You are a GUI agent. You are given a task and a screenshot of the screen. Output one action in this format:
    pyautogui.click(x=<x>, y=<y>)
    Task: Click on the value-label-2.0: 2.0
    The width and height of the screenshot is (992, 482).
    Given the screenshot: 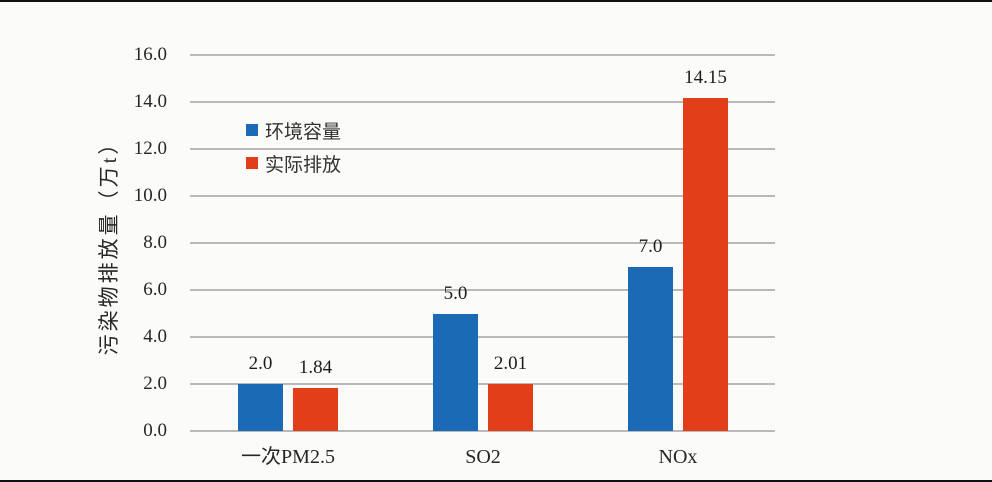 What is the action you would take?
    pyautogui.click(x=260, y=363)
    